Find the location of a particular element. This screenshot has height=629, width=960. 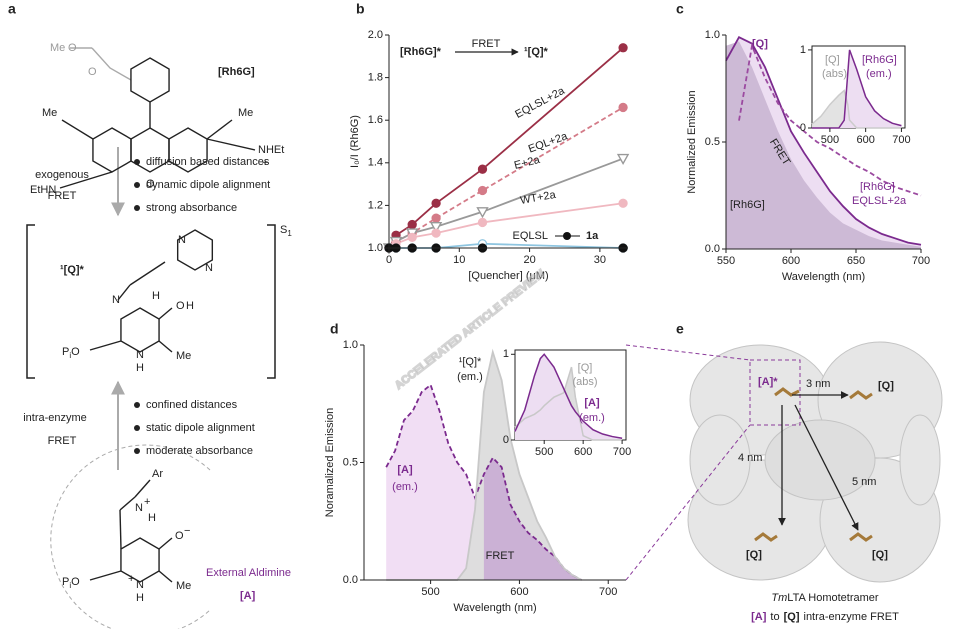

compound-name: ¹[Q]* is located at coordinates (72, 270).